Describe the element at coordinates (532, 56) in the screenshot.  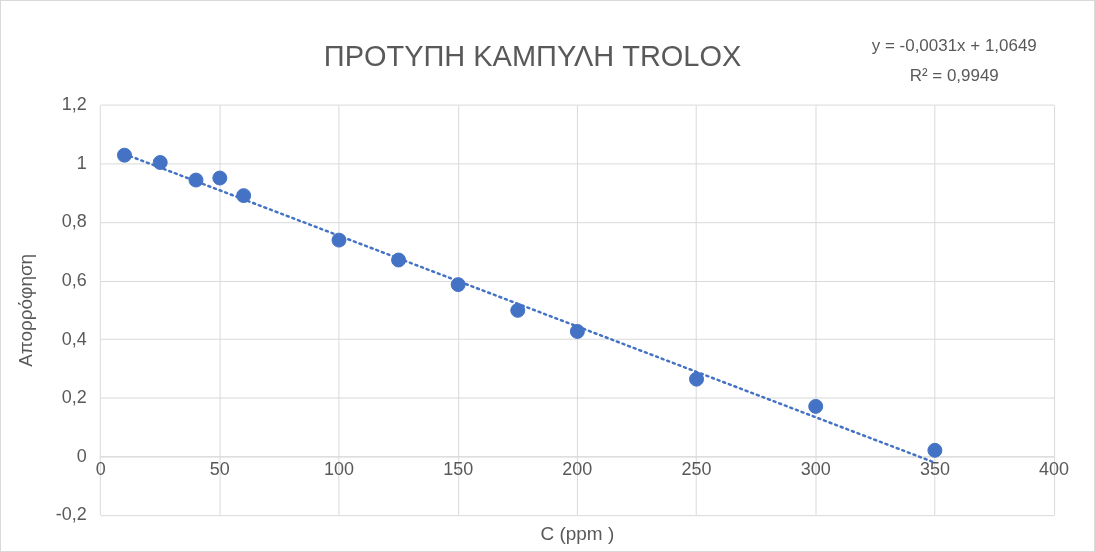
I see `chart-title: ΠΡΟΤΥΠΗ ΚΑΜΠΥΛΗ TROLOX` at that location.